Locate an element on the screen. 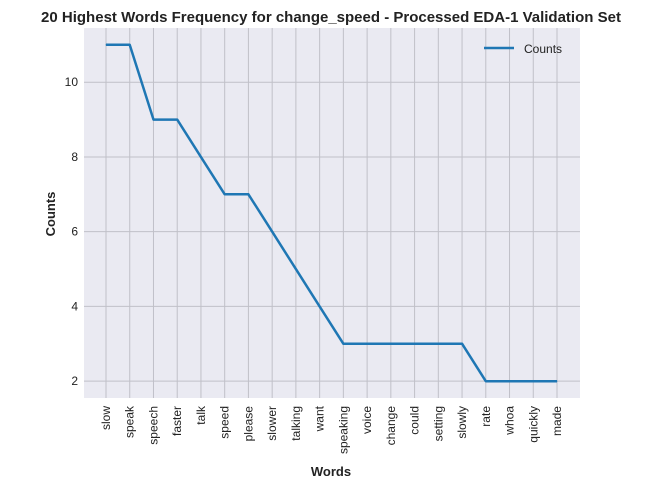  y-tick-label: 8 is located at coordinates (74, 157).